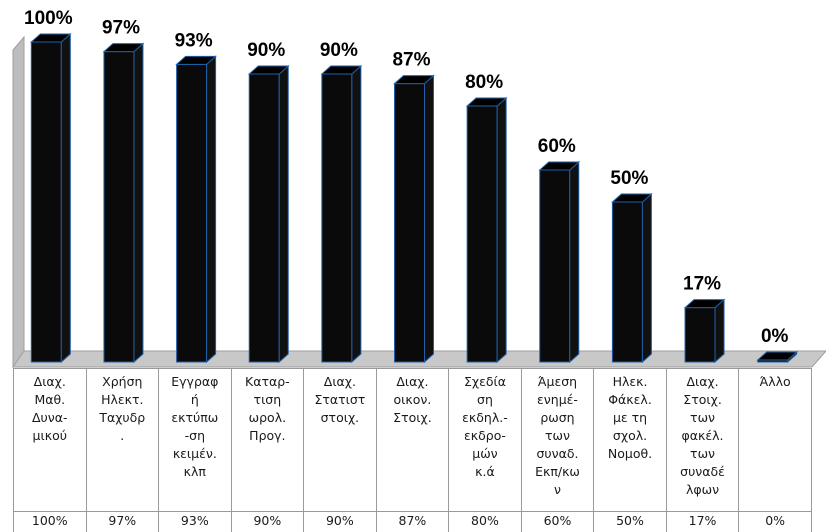 The width and height of the screenshot is (826, 532). What do you see at coordinates (50, 522) in the screenshot?
I see `category-value-0: 100%` at bounding box center [50, 522].